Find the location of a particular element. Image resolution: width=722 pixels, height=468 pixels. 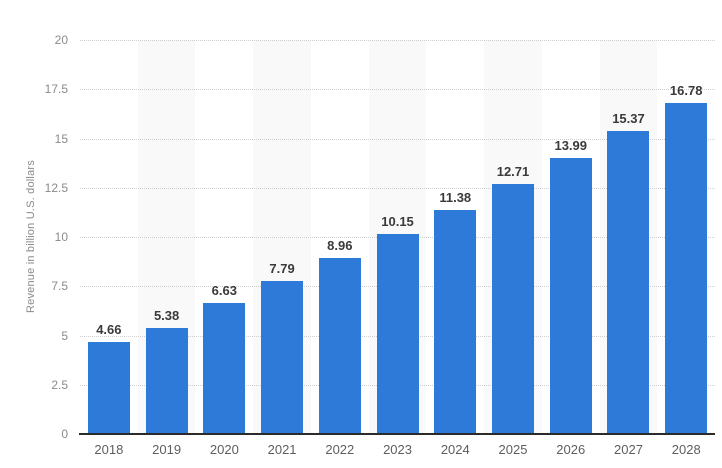

value-label-2023: 10.15 is located at coordinates (397, 221).